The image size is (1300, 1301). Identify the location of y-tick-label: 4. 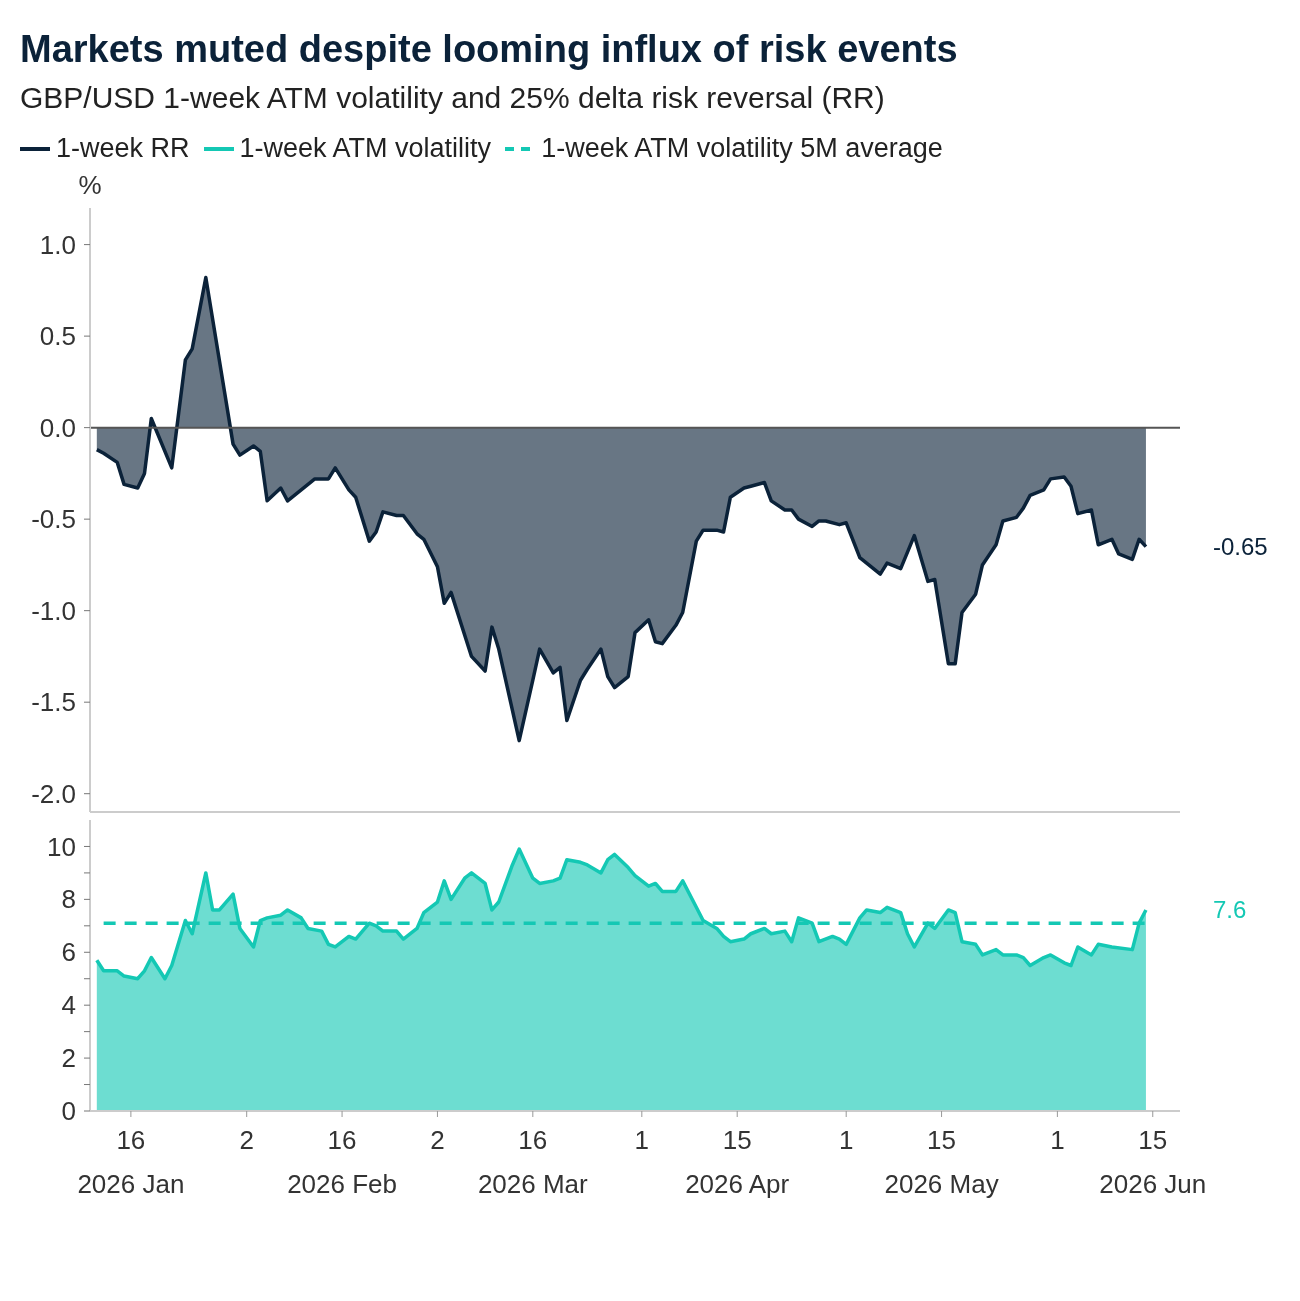
(68, 1005).